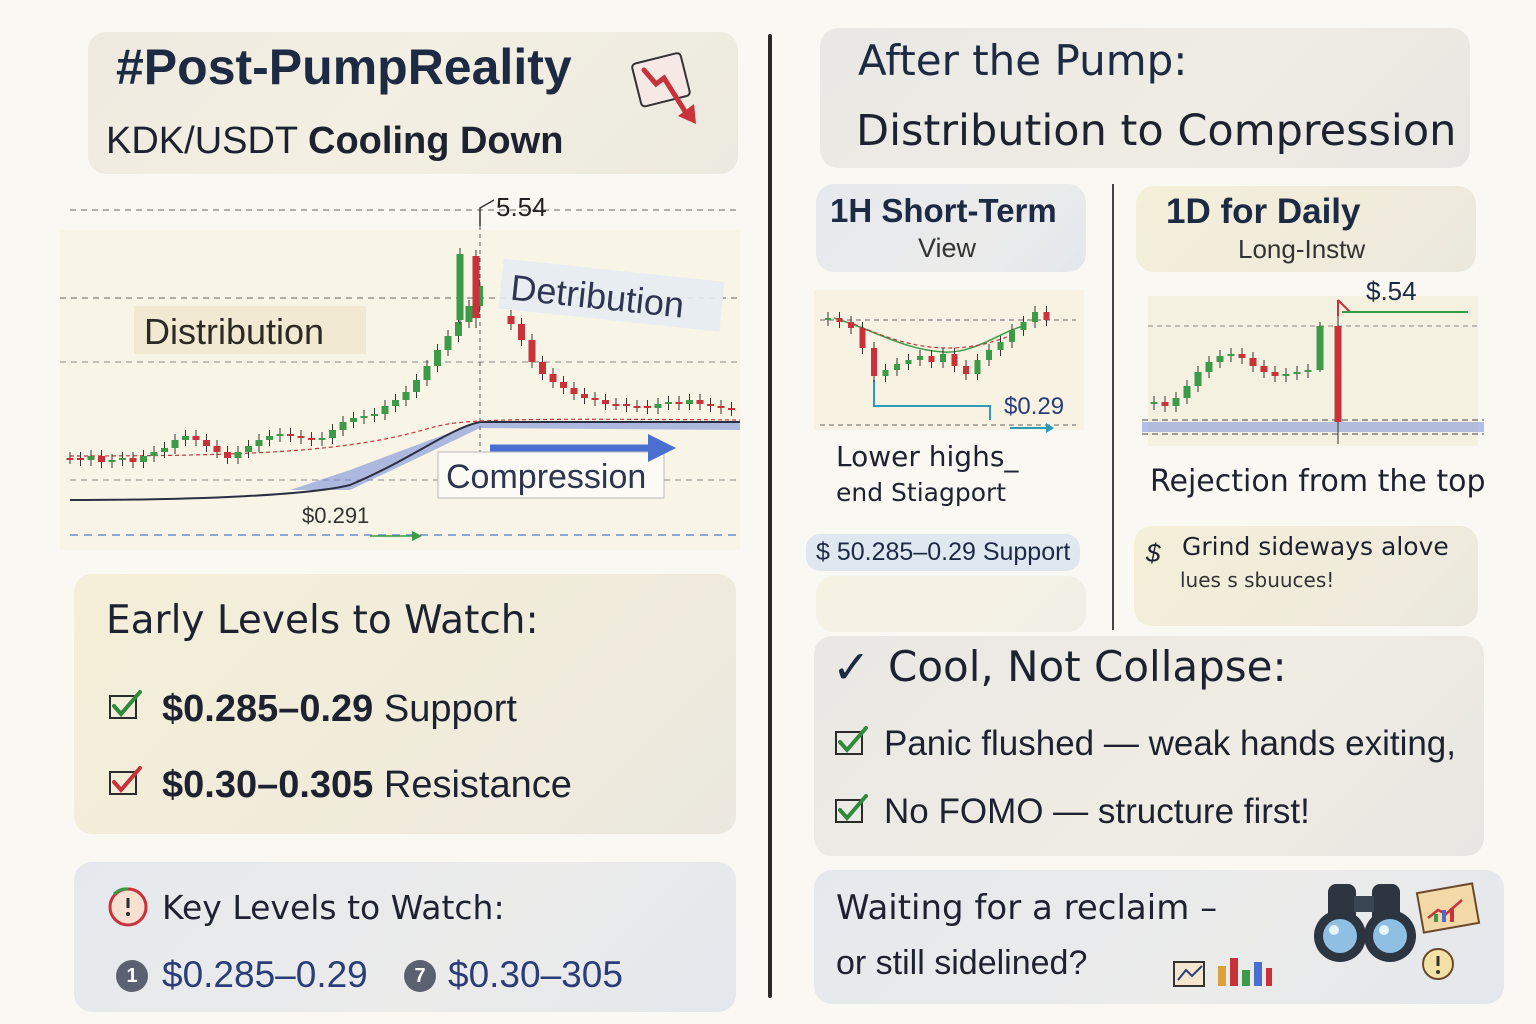 Image resolution: width=1536 pixels, height=1024 pixels. What do you see at coordinates (335, 515) in the screenshot?
I see `support-label: $0.291` at bounding box center [335, 515].